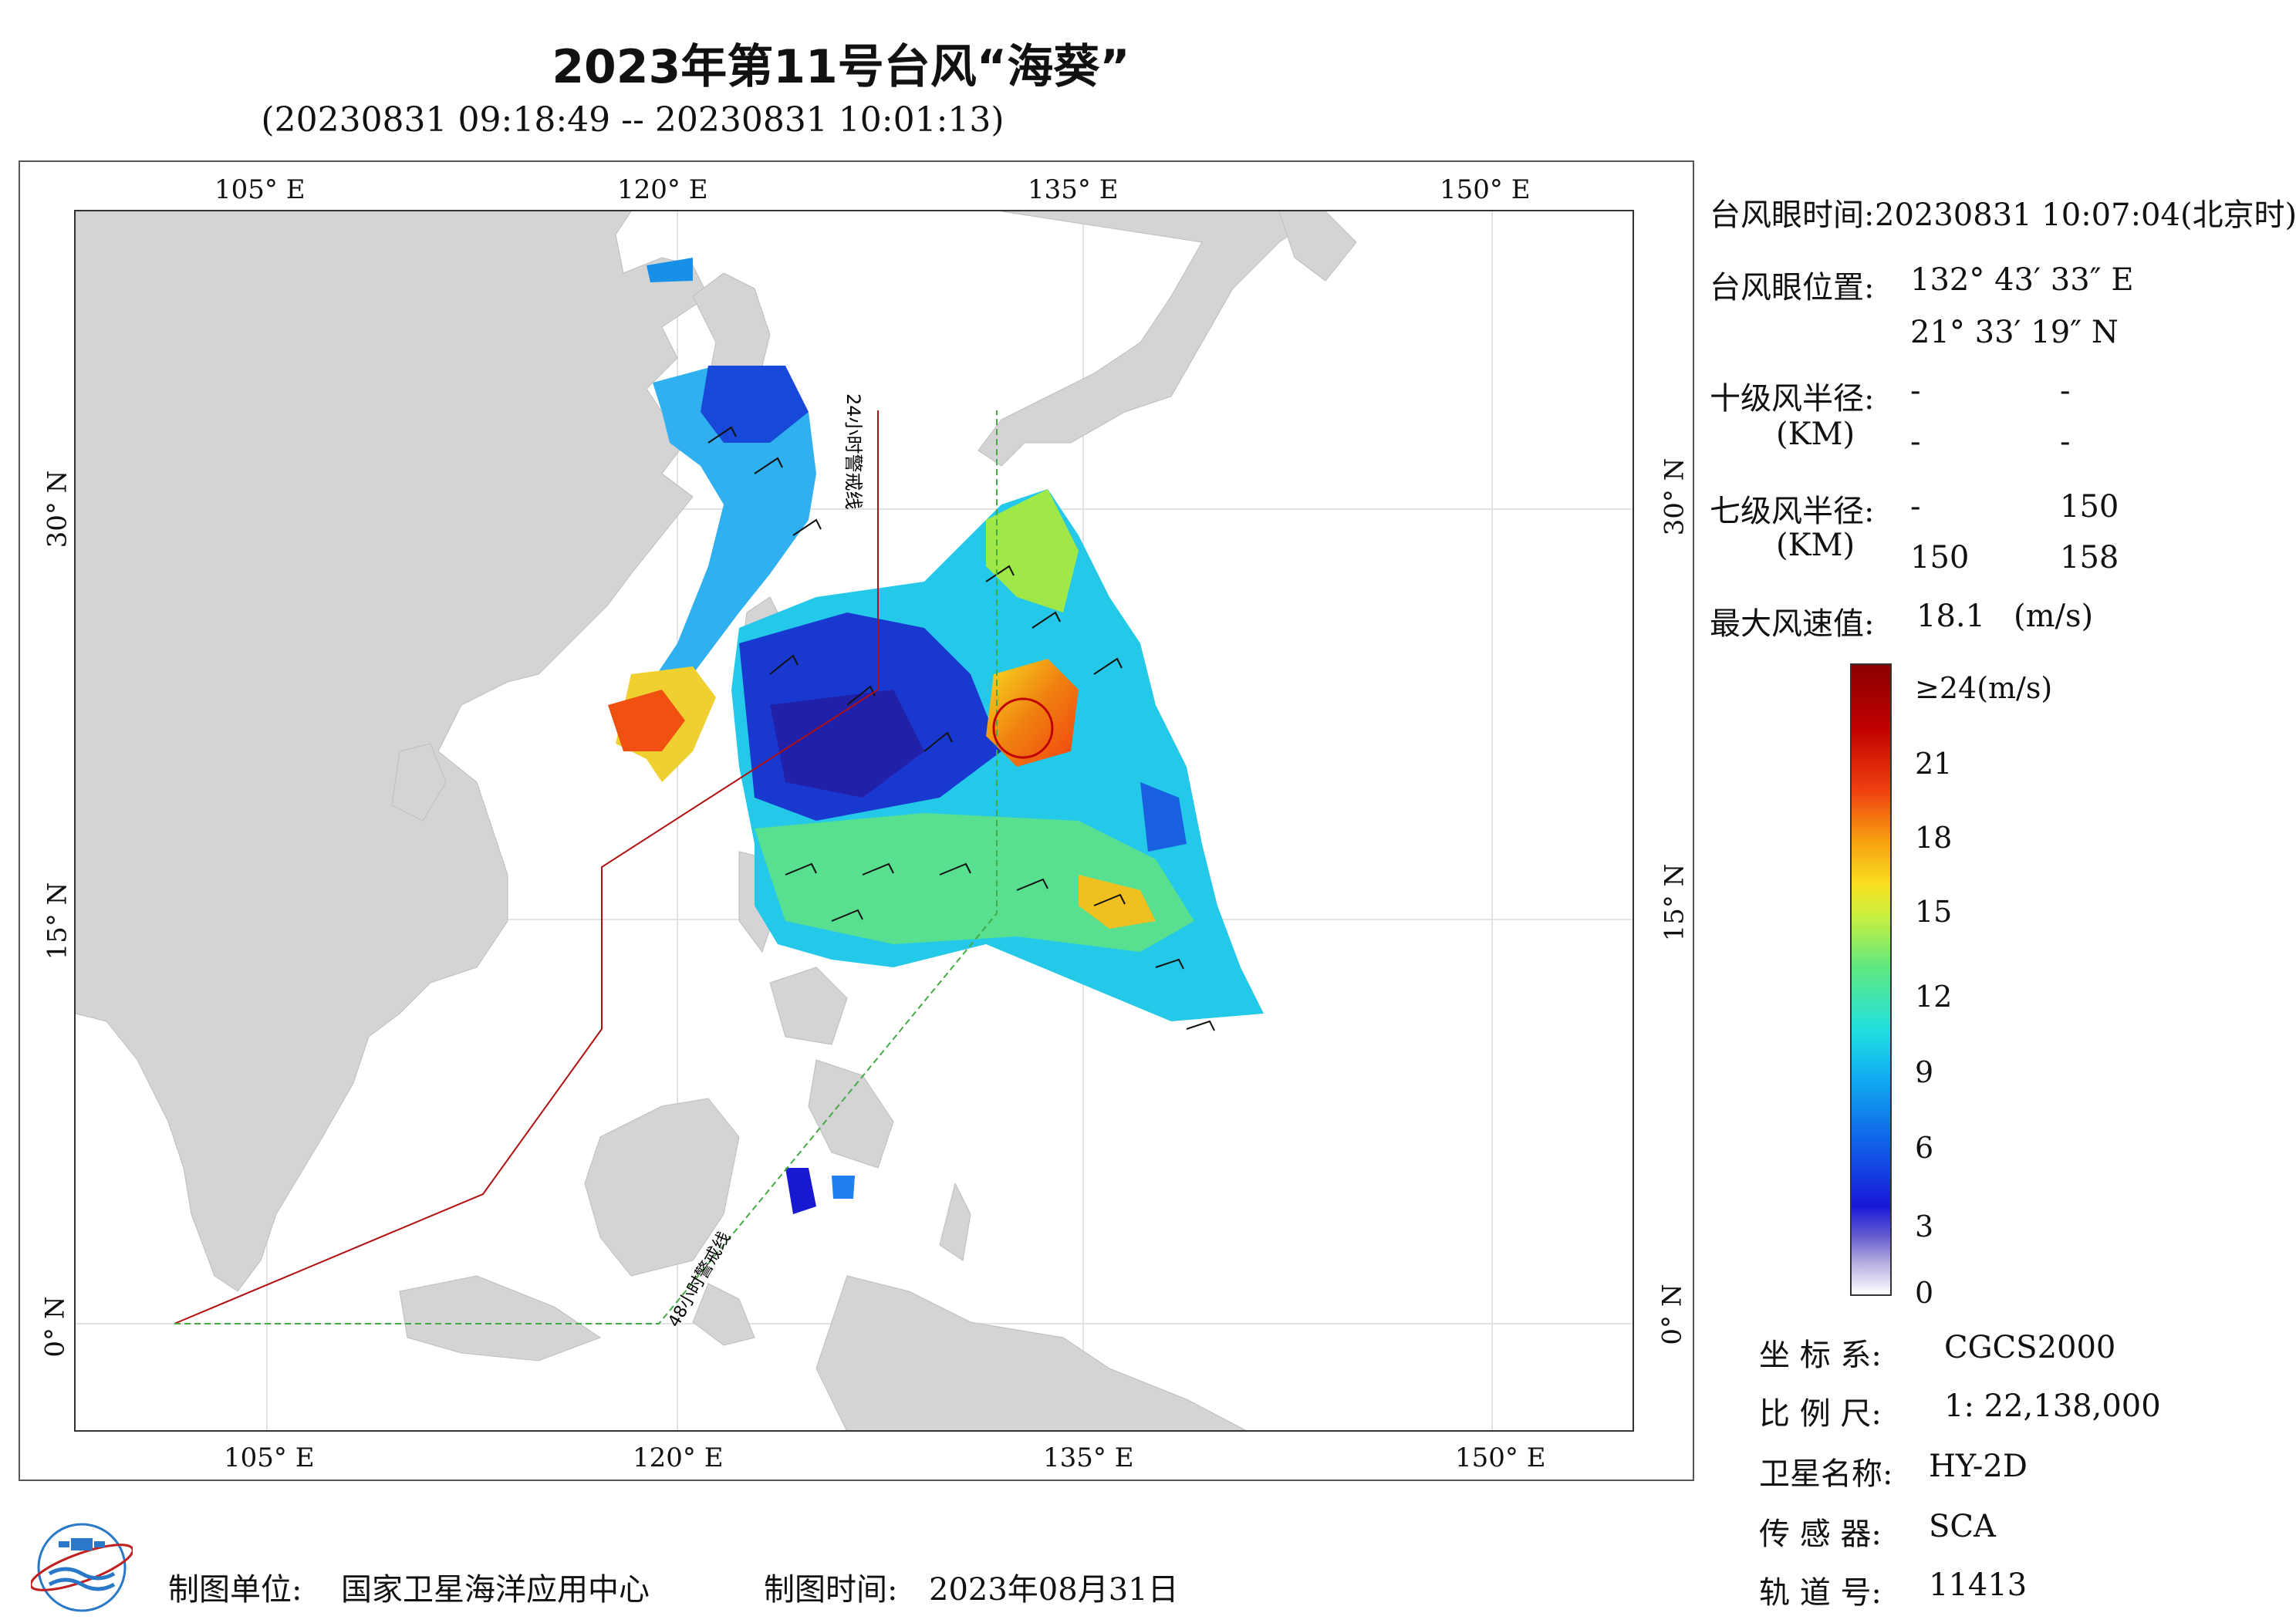 The image size is (2296, 1623). I want to click on eye-longitude: 132° 43′ 33″ E, so click(2022, 280).